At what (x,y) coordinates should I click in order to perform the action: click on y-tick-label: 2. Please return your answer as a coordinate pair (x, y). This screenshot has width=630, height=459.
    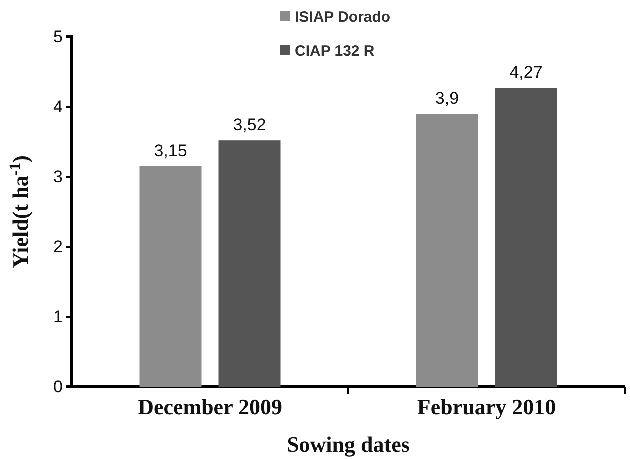
    Looking at the image, I should click on (58, 246).